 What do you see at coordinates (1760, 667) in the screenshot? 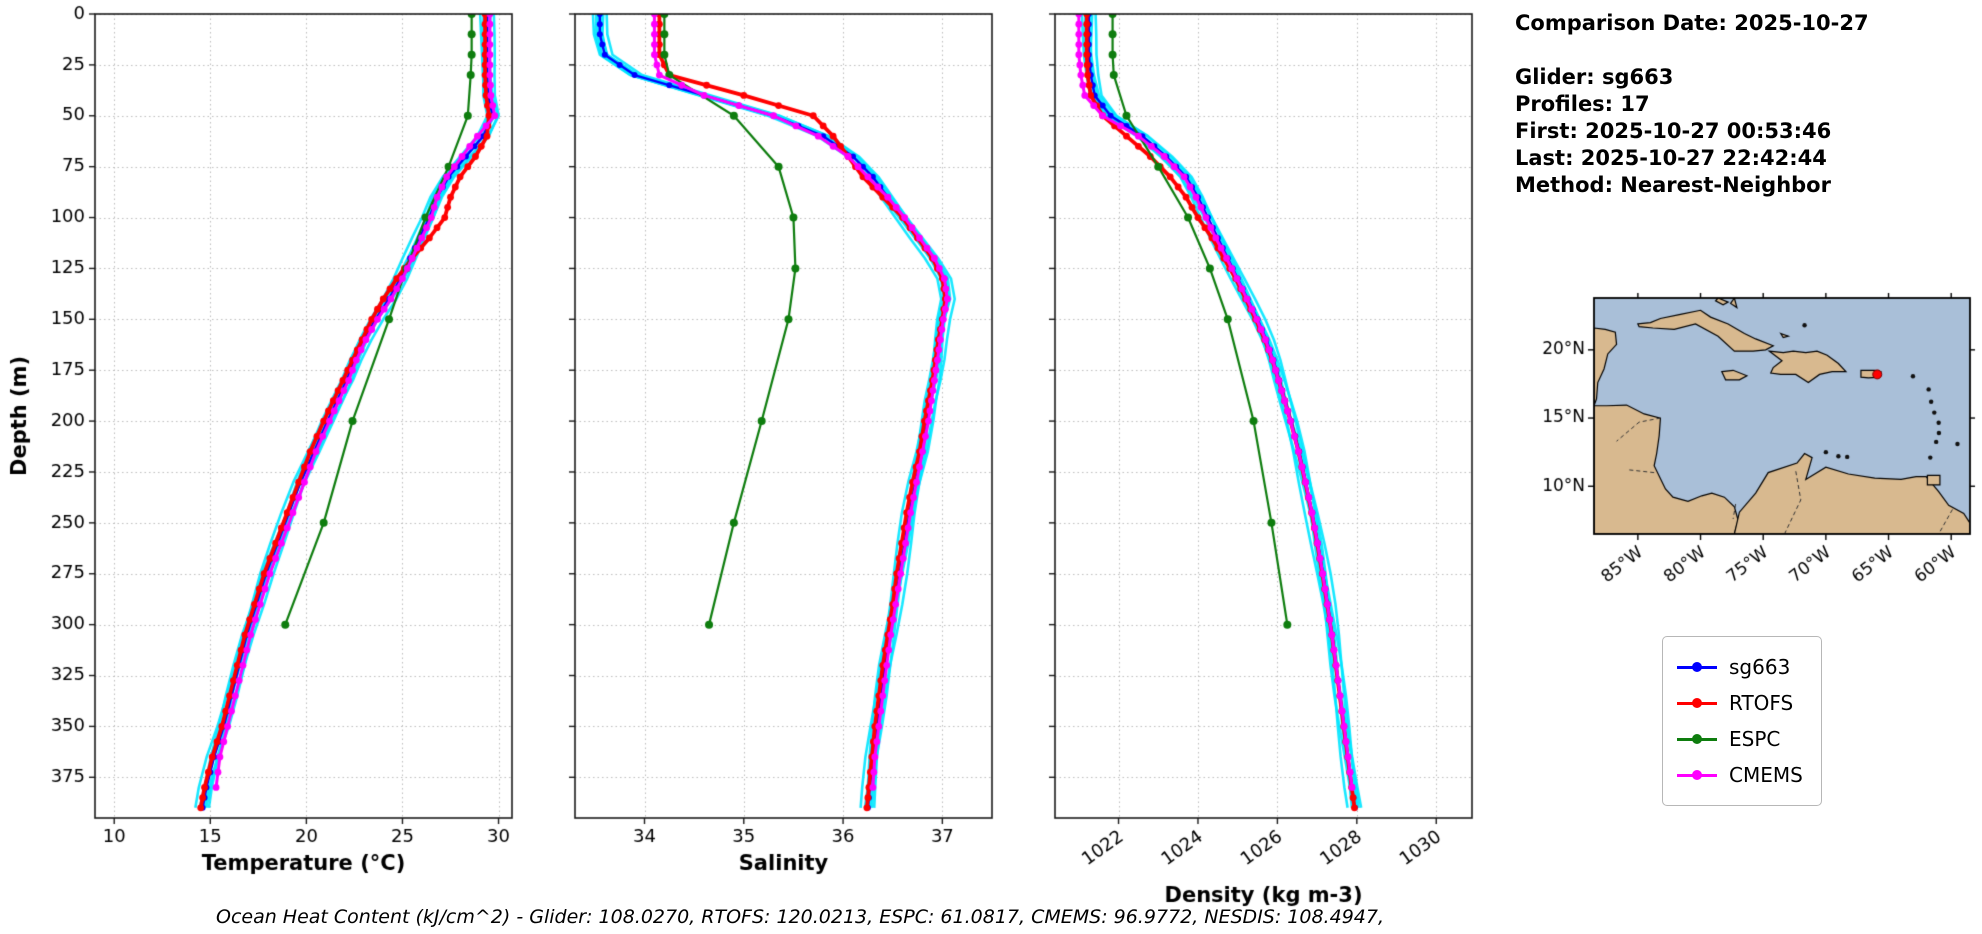
I see `legend-label: sg663` at bounding box center [1760, 667].